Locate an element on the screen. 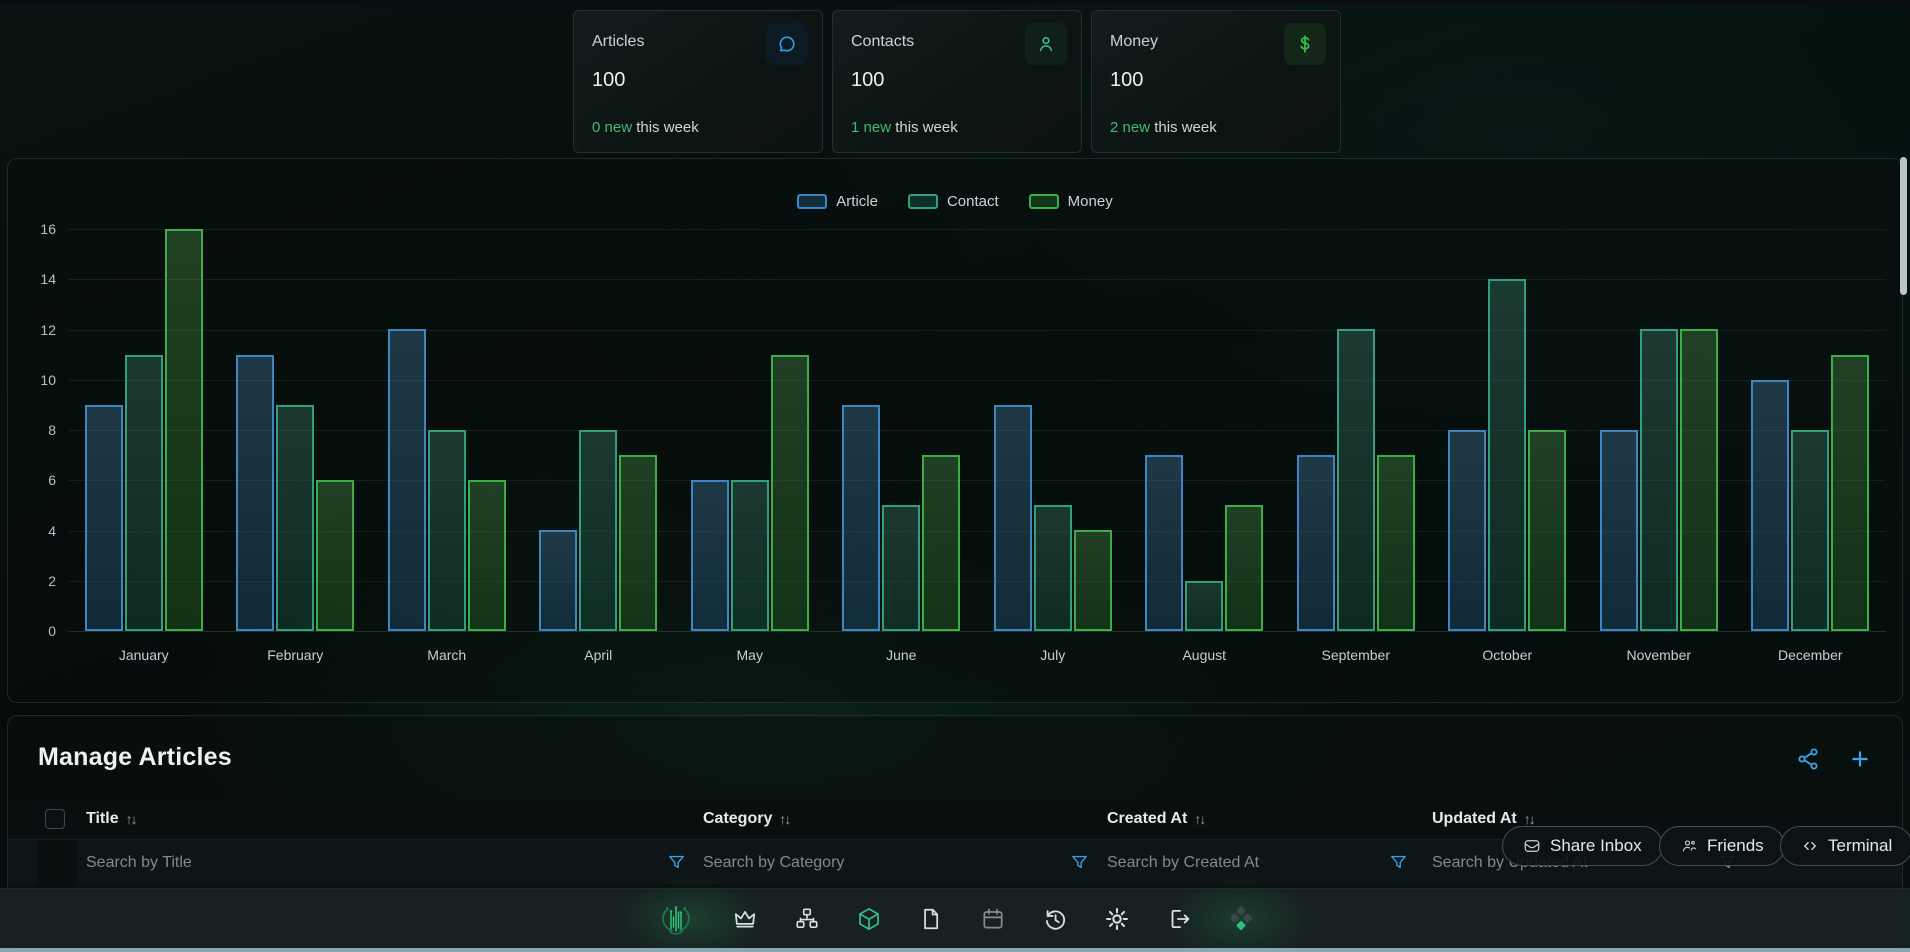  bar-article-august is located at coordinates (1164, 543).